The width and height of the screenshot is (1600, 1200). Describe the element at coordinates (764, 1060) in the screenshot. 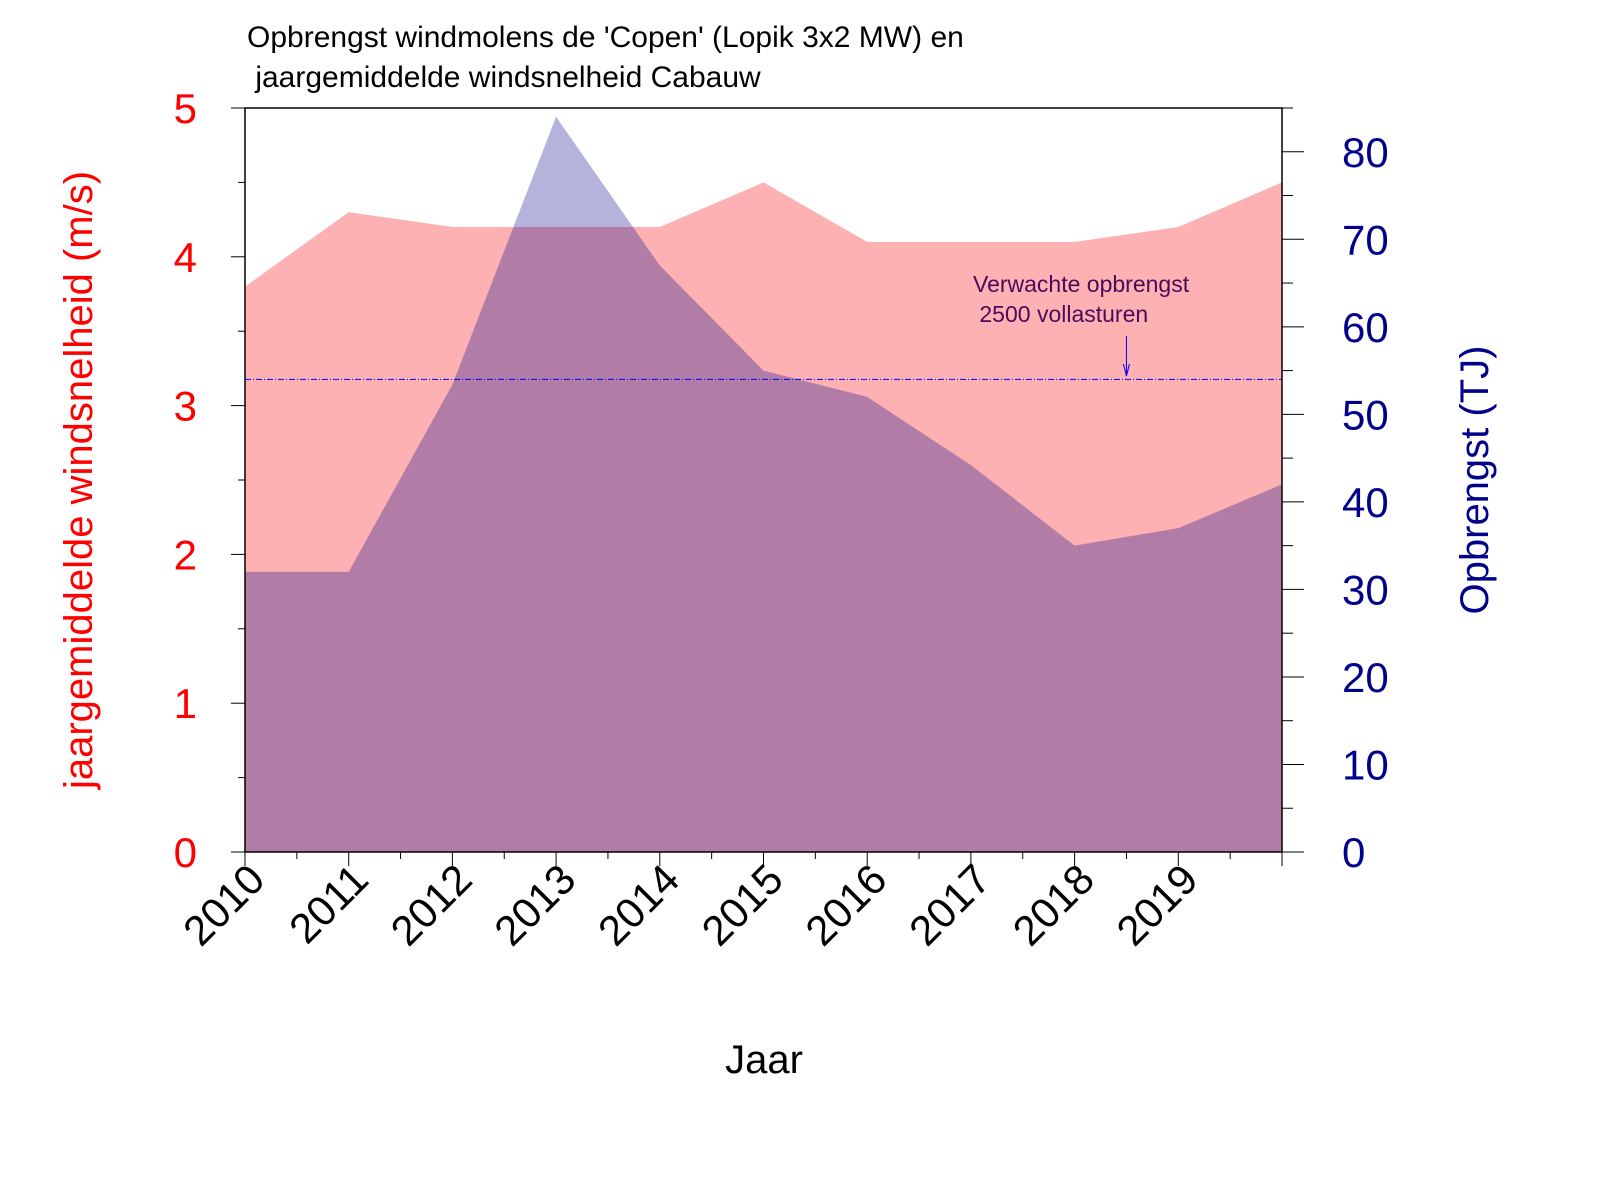

I see `x-axis-label: Jaar` at that location.